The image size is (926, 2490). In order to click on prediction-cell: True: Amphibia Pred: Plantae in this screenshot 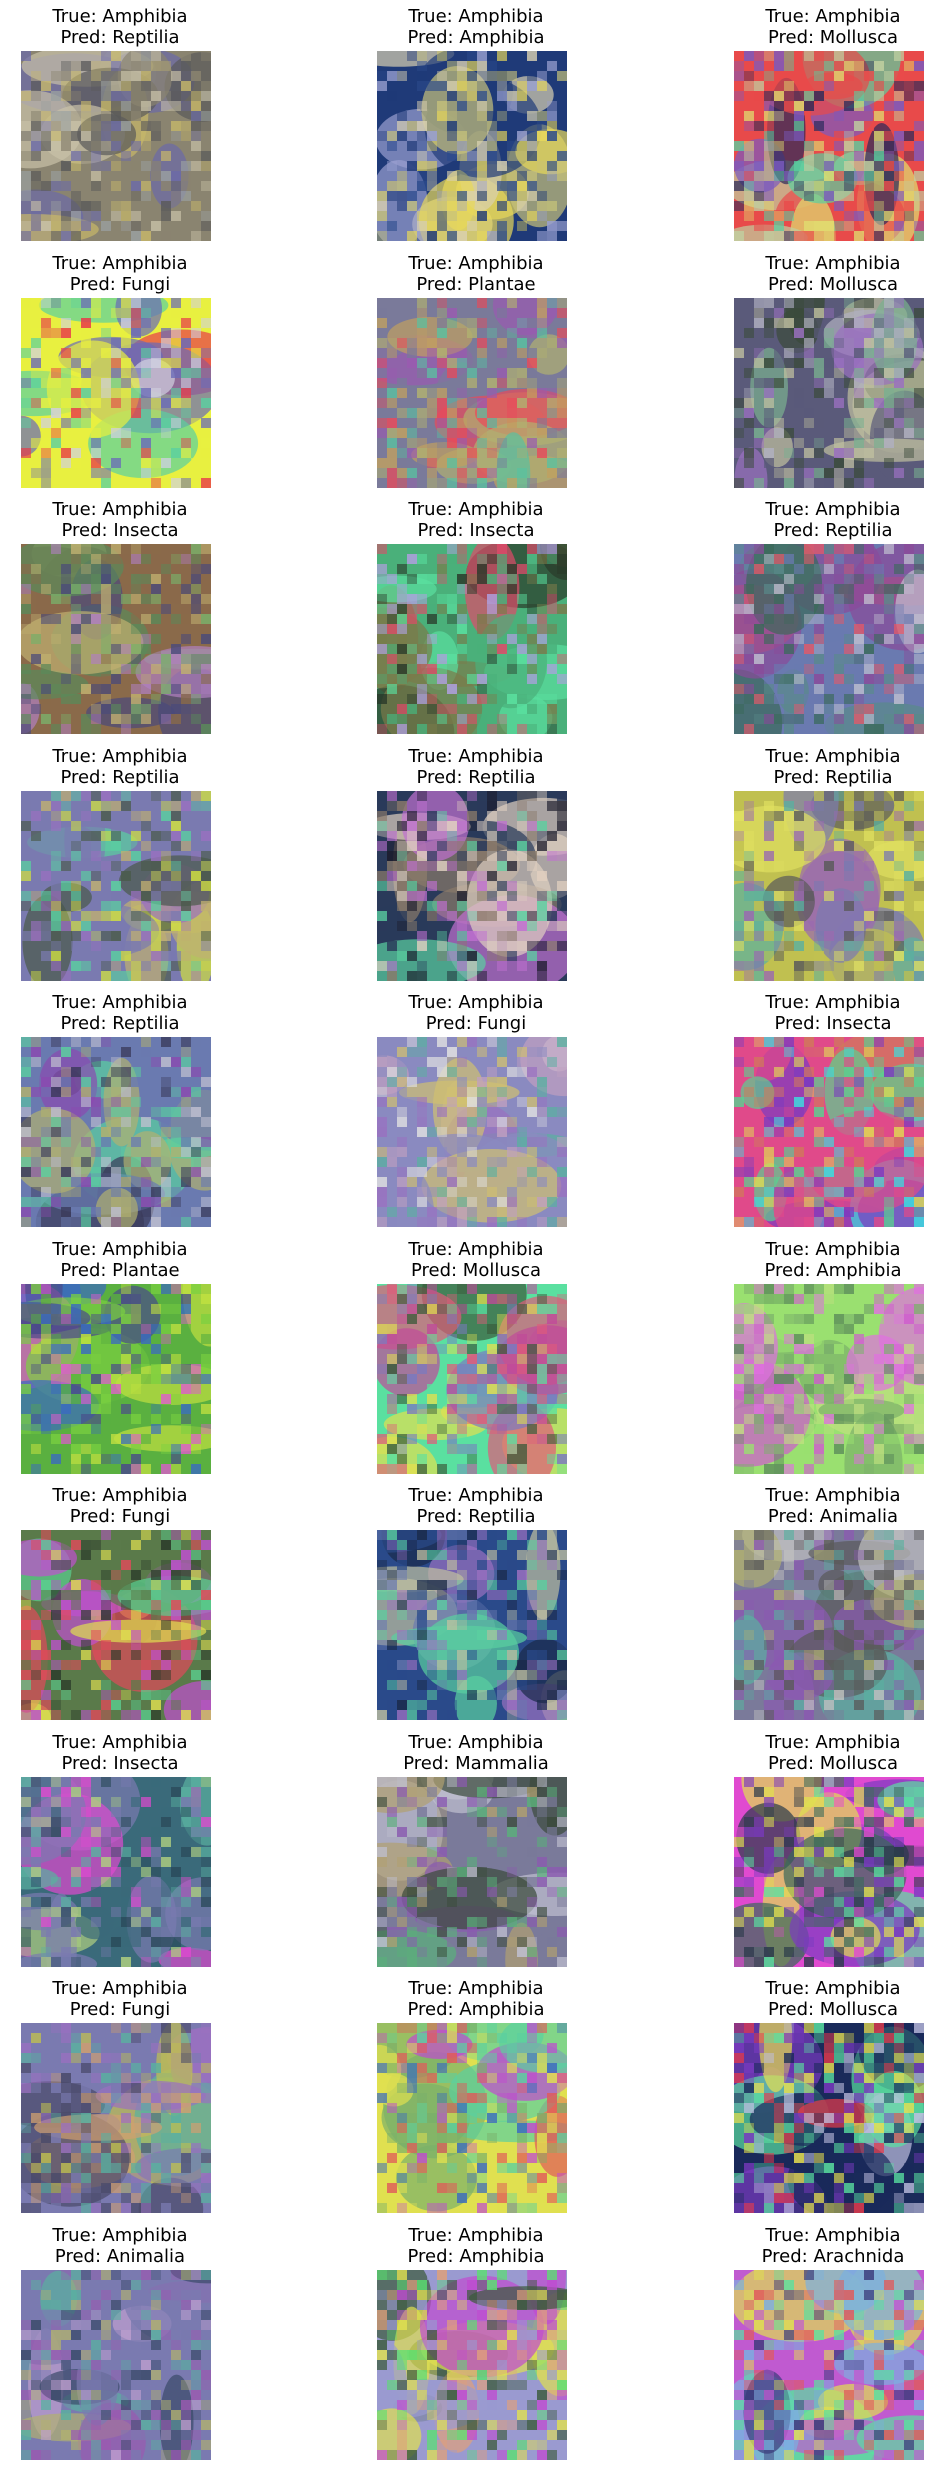, I will do `click(476, 370)`.